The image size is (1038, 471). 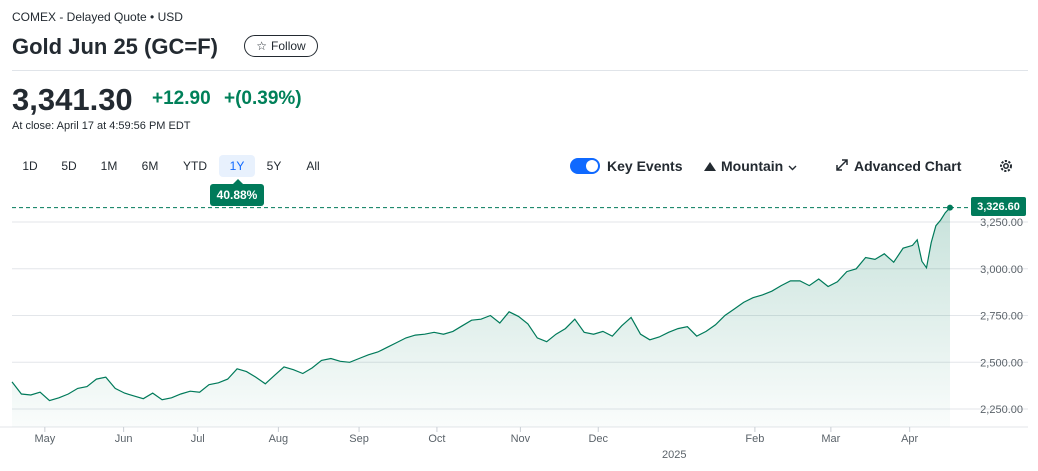 What do you see at coordinates (710, 166) in the screenshot?
I see `mountain-icon` at bounding box center [710, 166].